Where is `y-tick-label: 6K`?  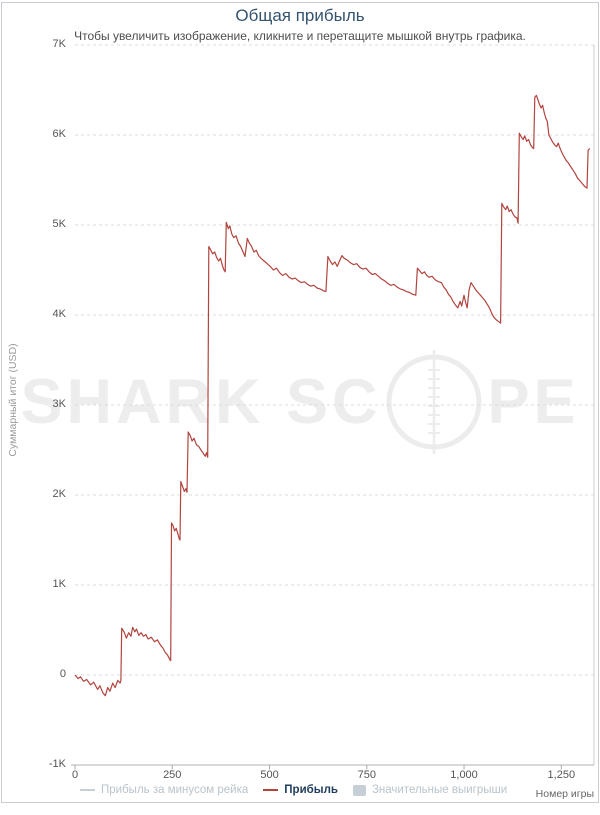 y-tick-label: 6K is located at coordinates (59, 134).